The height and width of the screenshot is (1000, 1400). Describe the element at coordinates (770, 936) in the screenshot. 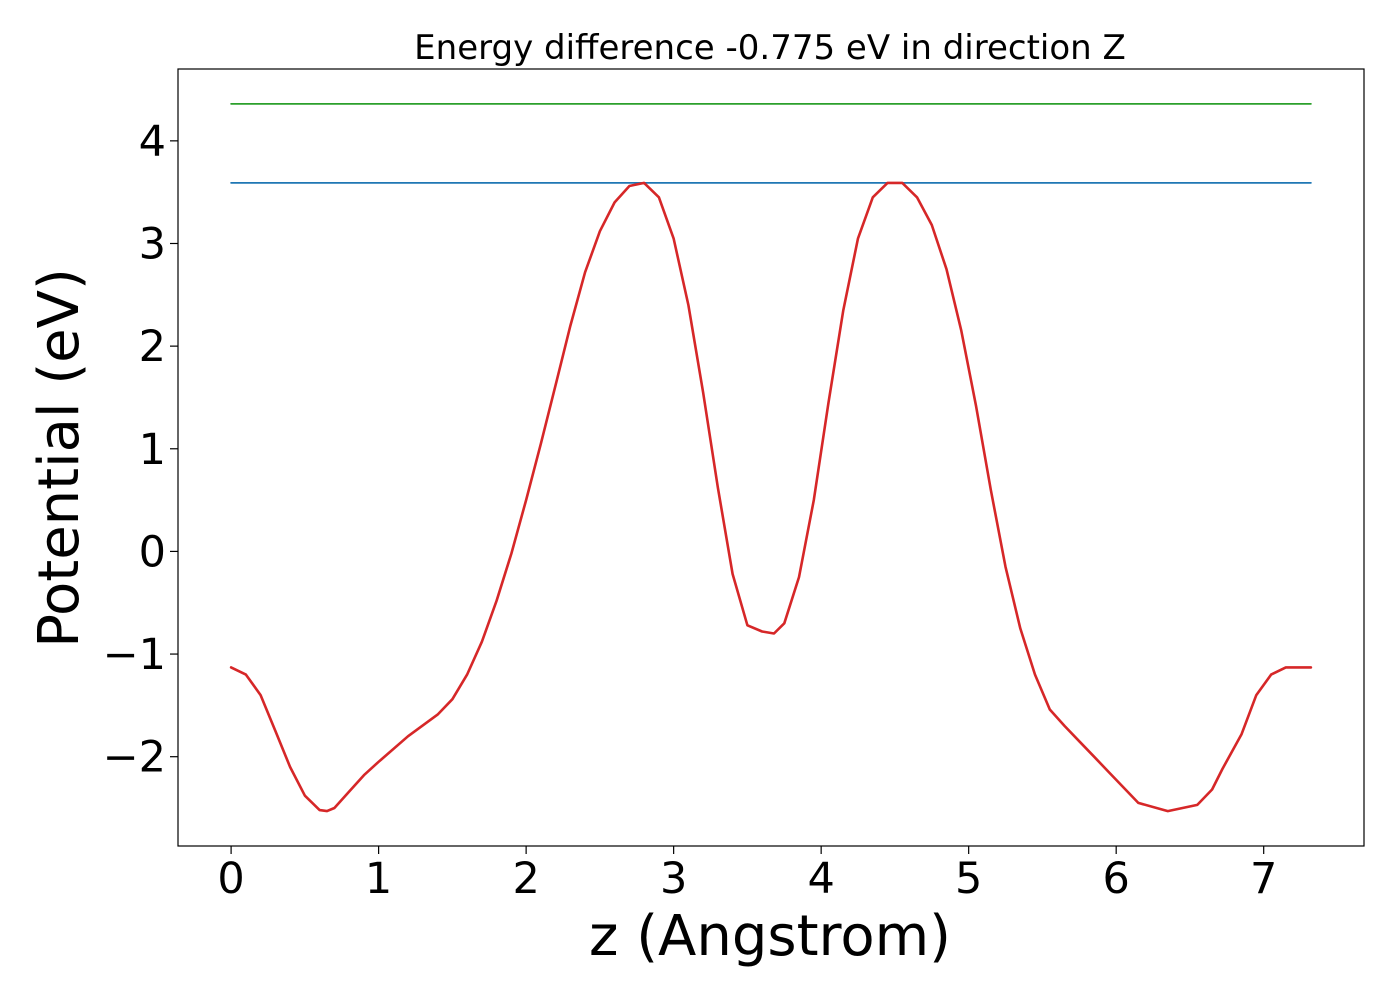

I see `x-axis-label: z (Angstrom)` at that location.